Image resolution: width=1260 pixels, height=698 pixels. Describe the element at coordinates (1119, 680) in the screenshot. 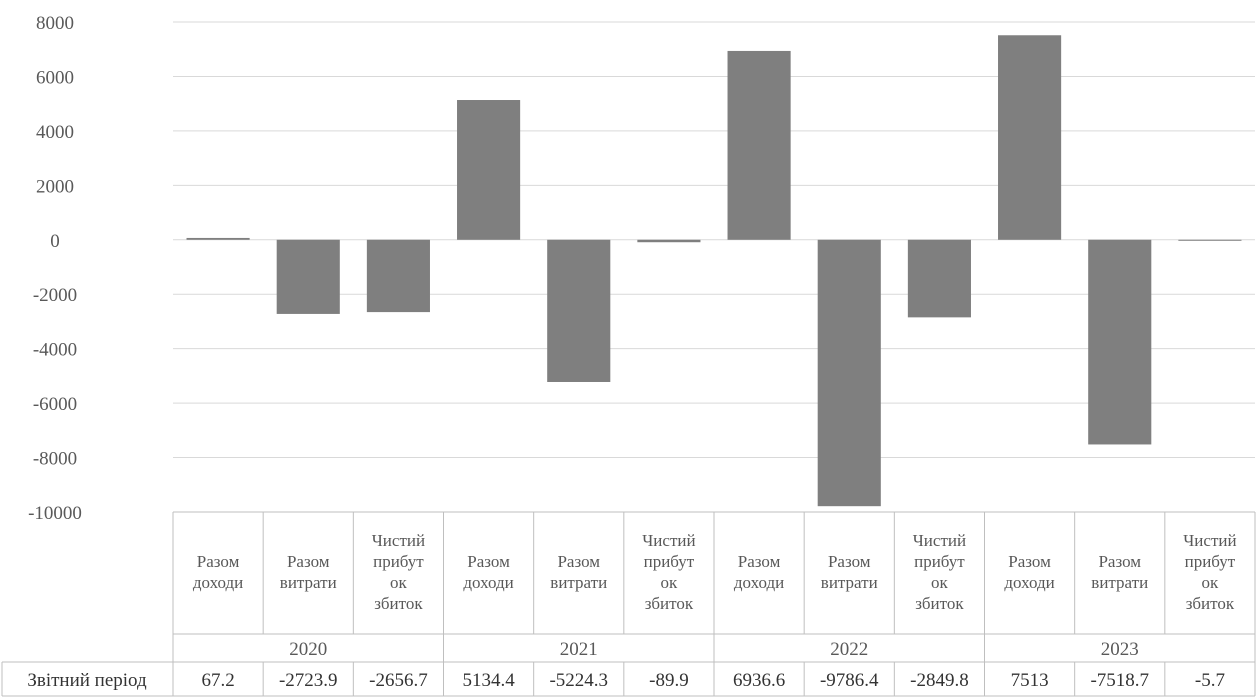

I see `data-value-label: -7518.7` at that location.